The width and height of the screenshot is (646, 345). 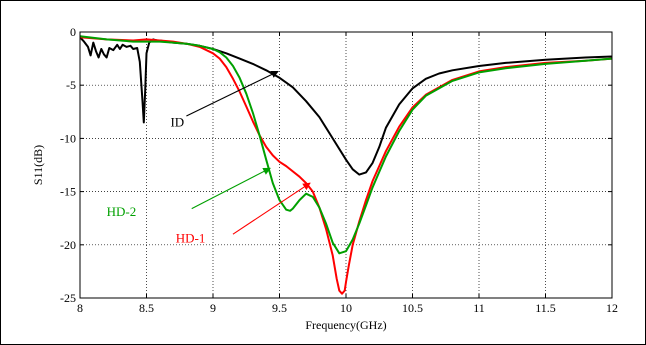 What do you see at coordinates (191, 238) in the screenshot?
I see `annotation-label-hd-1: HD-1` at bounding box center [191, 238].